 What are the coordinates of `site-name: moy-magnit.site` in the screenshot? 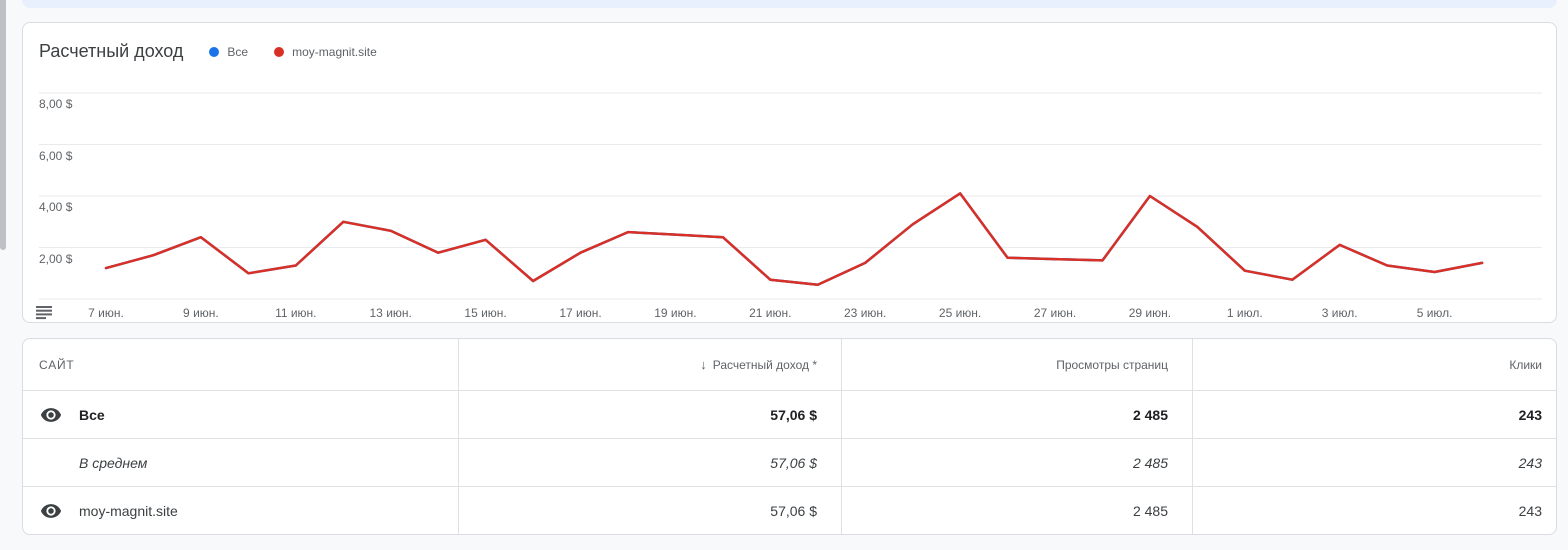 It's located at (128, 511).